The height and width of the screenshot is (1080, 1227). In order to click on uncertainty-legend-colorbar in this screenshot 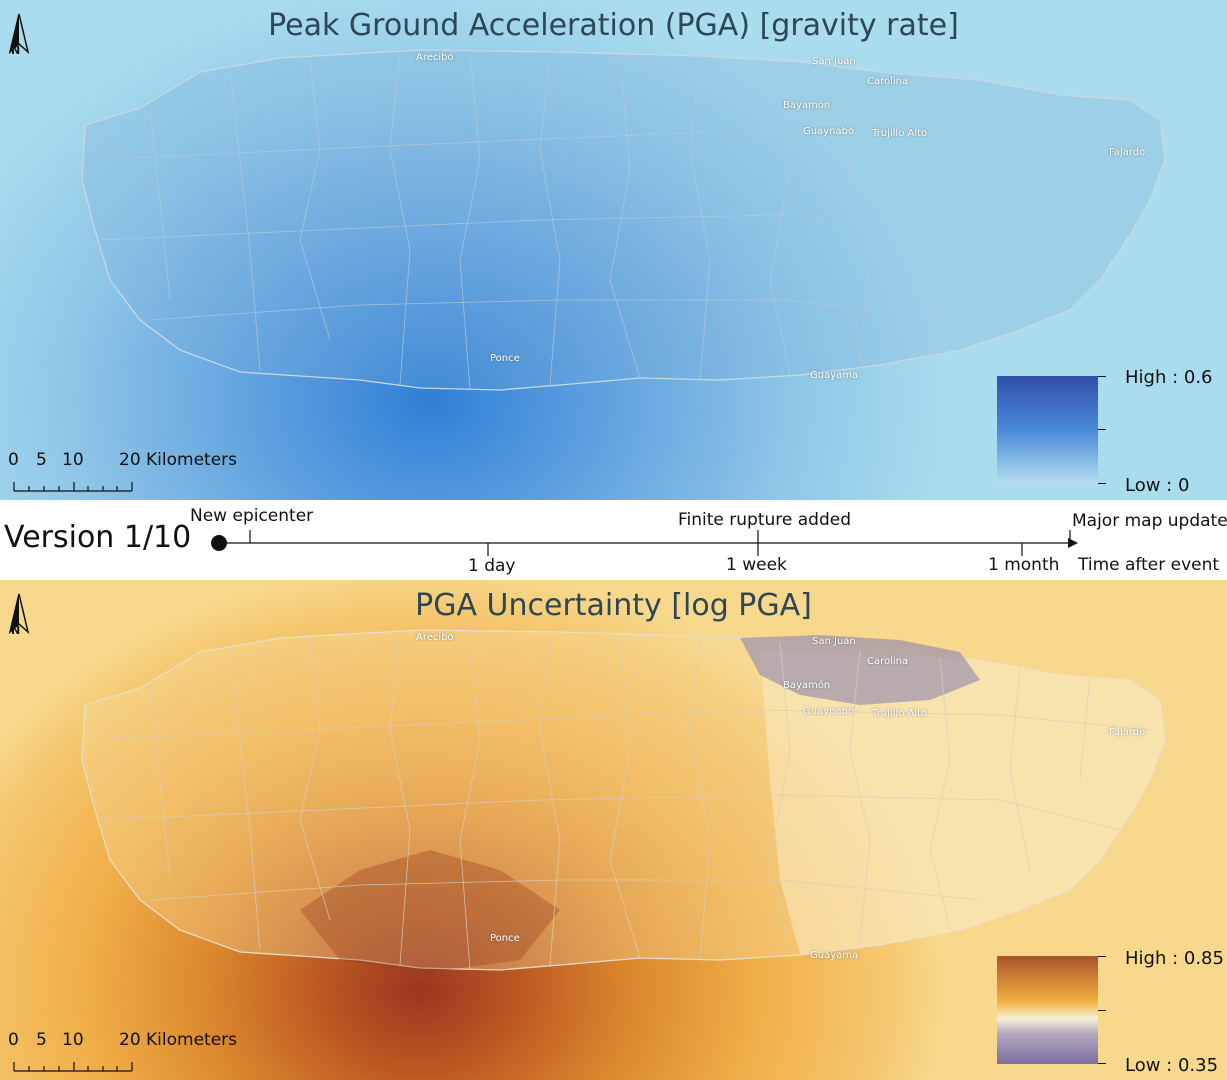, I will do `click(1047, 1010)`.